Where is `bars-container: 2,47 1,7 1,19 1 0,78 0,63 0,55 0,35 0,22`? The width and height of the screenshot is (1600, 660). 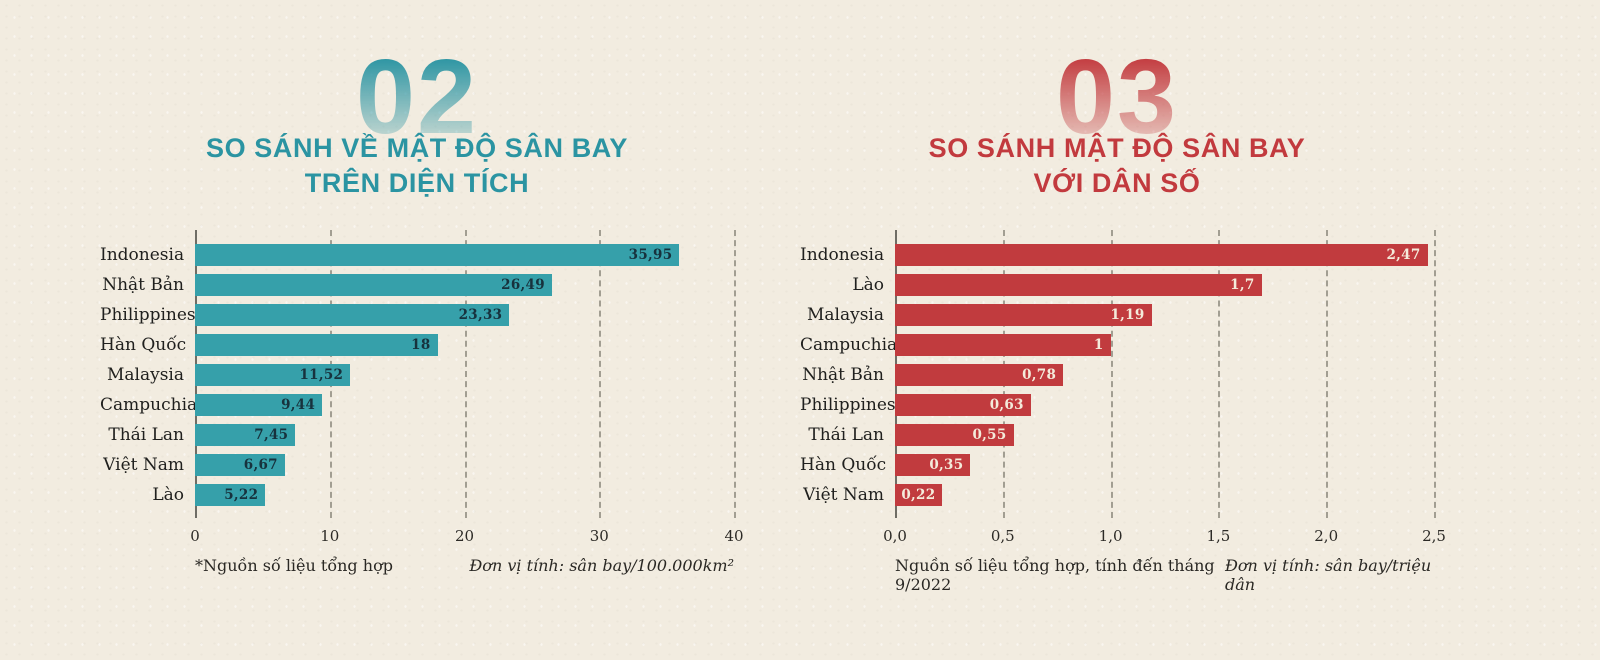 bars-container: 2,47 1,7 1,19 1 0,78 0,63 0,55 0,35 0,22 is located at coordinates (1164, 370).